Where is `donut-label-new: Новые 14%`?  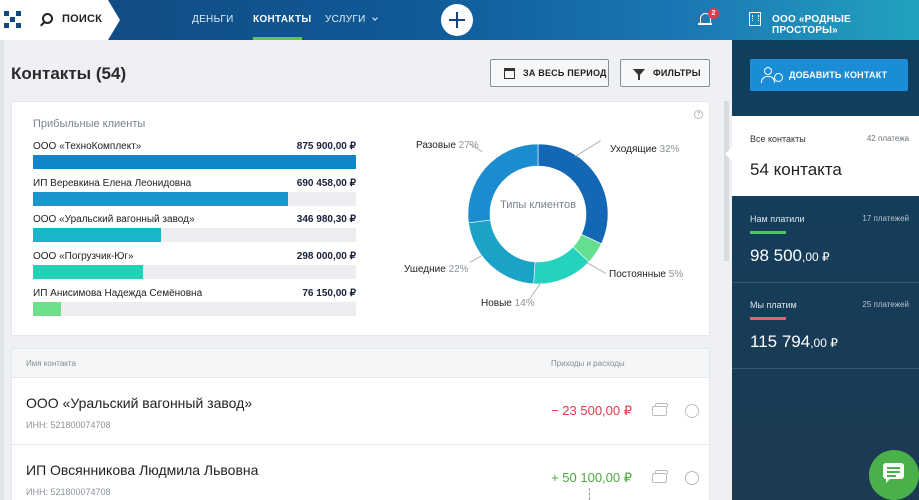 donut-label-new: Новые 14% is located at coordinates (508, 303).